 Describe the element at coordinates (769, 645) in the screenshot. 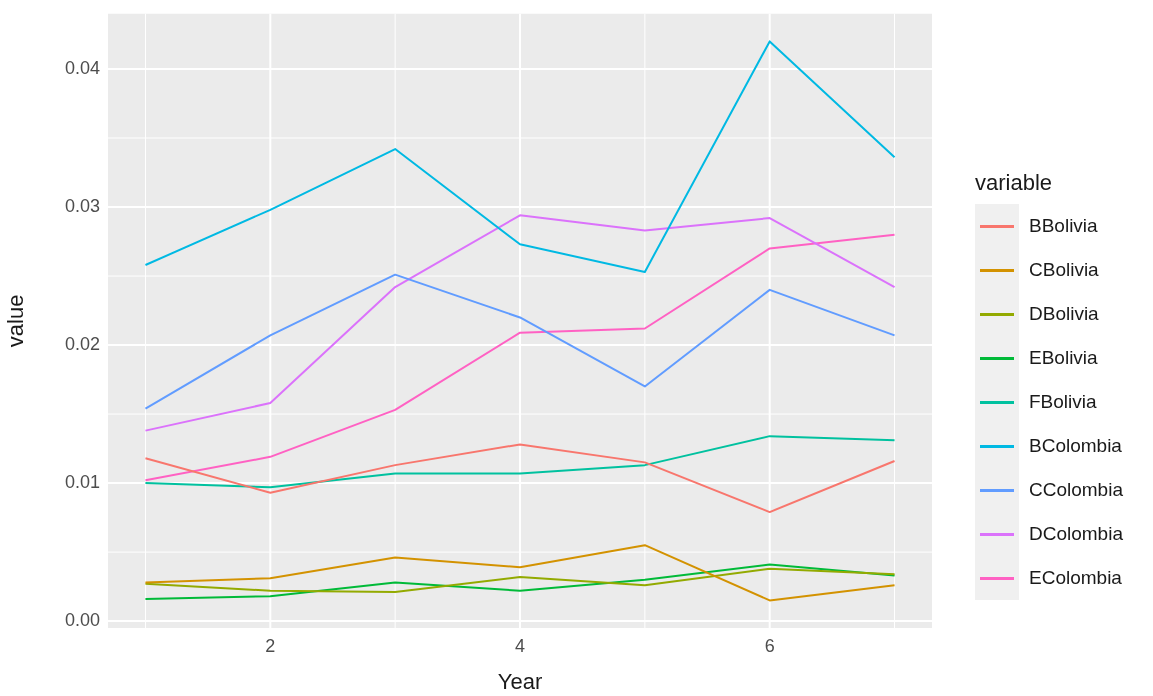

I see `x-tick-label: 6` at that location.